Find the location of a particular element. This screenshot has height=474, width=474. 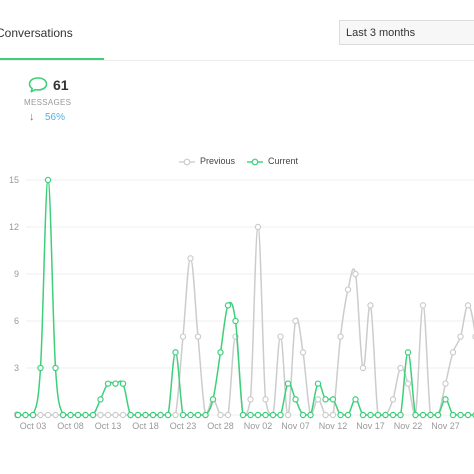

messages-count: 61 is located at coordinates (61, 85).